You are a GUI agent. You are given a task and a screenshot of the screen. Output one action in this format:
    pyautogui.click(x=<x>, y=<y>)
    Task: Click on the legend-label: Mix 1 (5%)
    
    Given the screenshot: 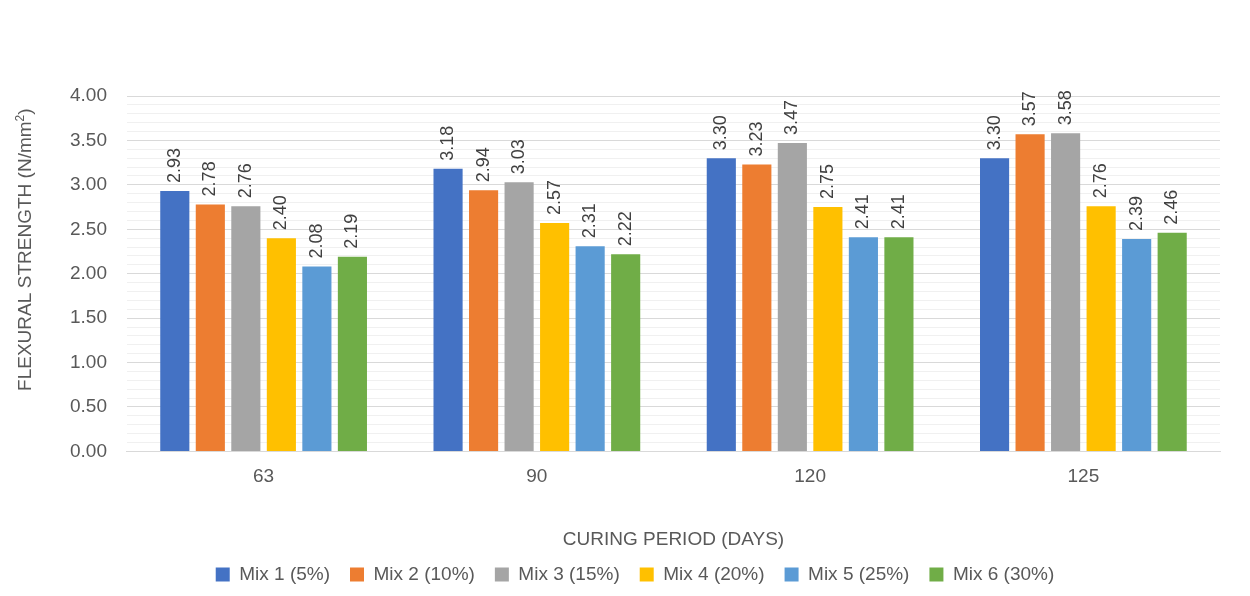 What is the action you would take?
    pyautogui.click(x=285, y=573)
    